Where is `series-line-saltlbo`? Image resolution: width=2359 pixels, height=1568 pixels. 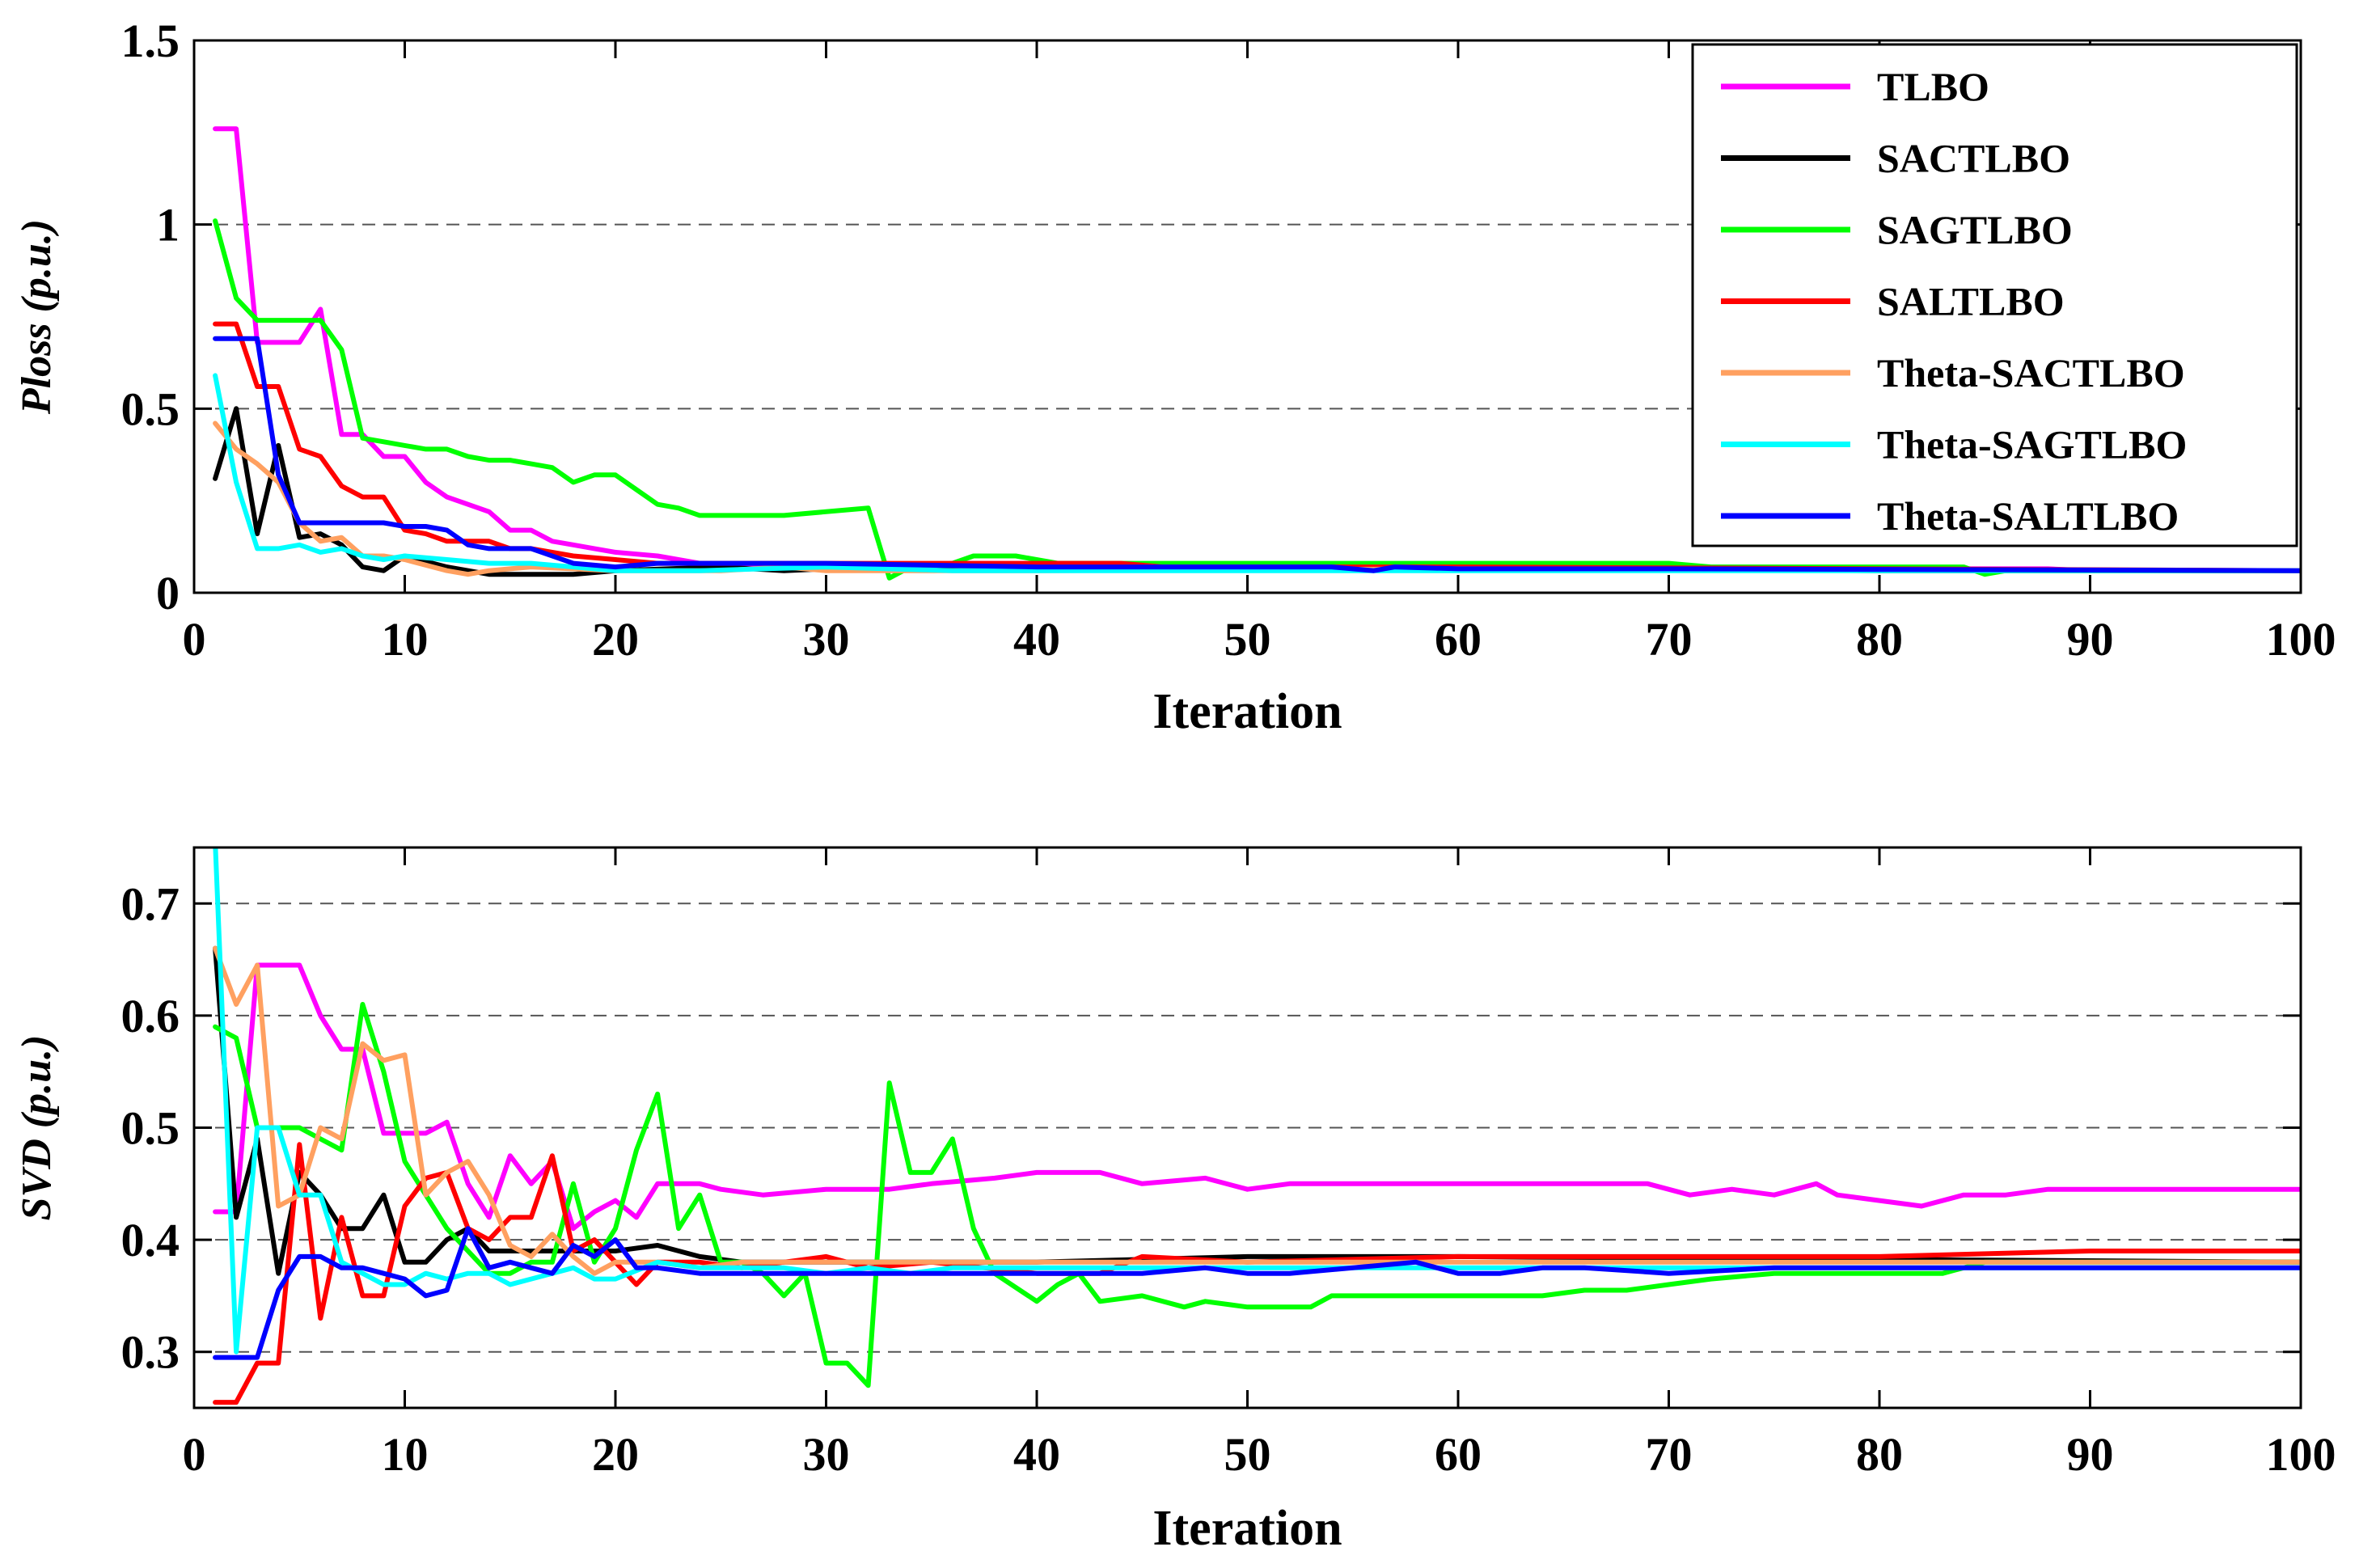
series-line-saltlbo is located at coordinates (1257, 1273).